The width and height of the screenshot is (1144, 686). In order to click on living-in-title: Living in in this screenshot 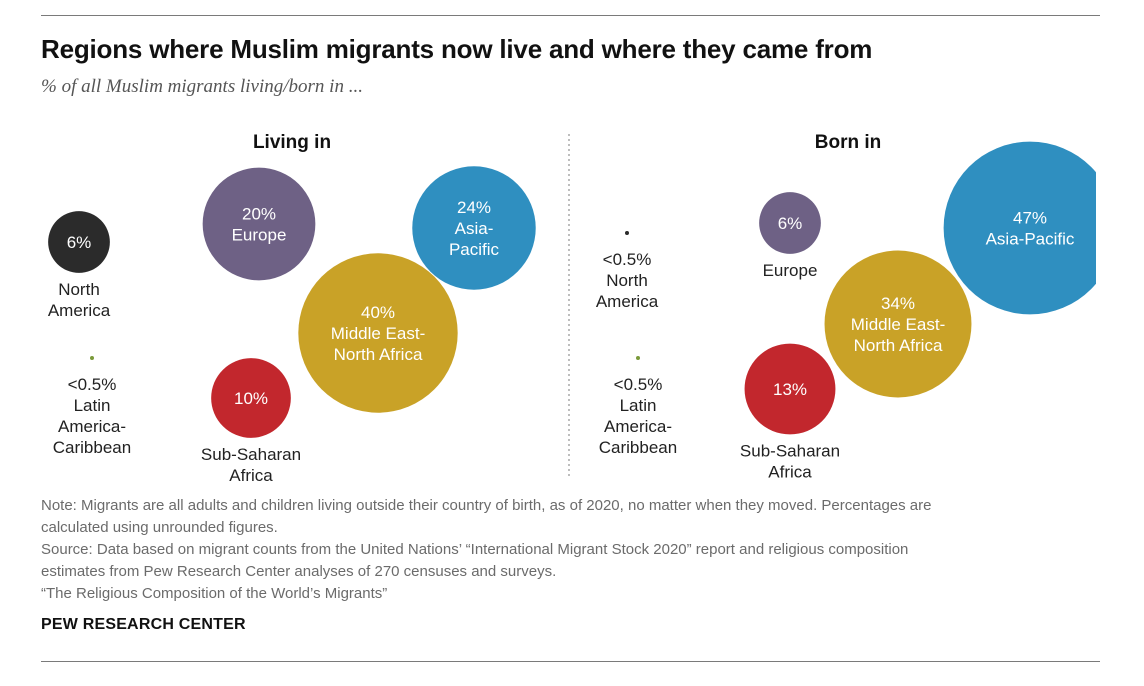, I will do `click(292, 142)`.